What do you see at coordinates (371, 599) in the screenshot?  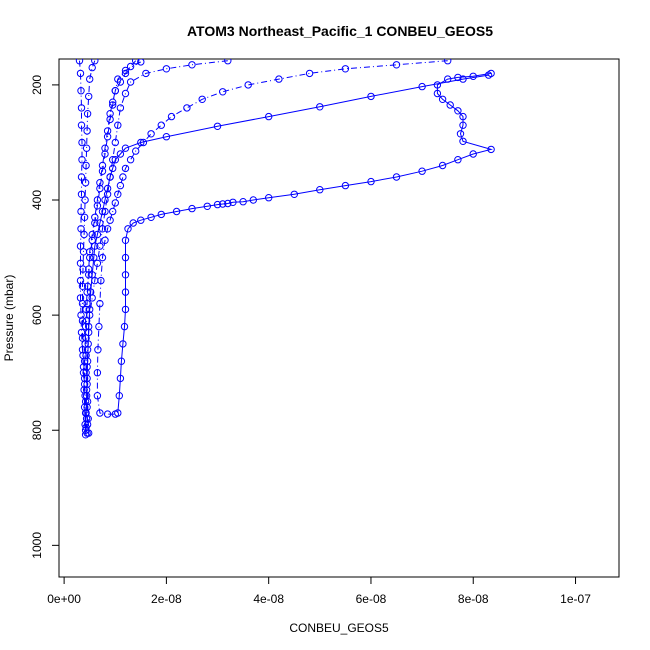 I see `x-tick-label: 6e-08` at bounding box center [371, 599].